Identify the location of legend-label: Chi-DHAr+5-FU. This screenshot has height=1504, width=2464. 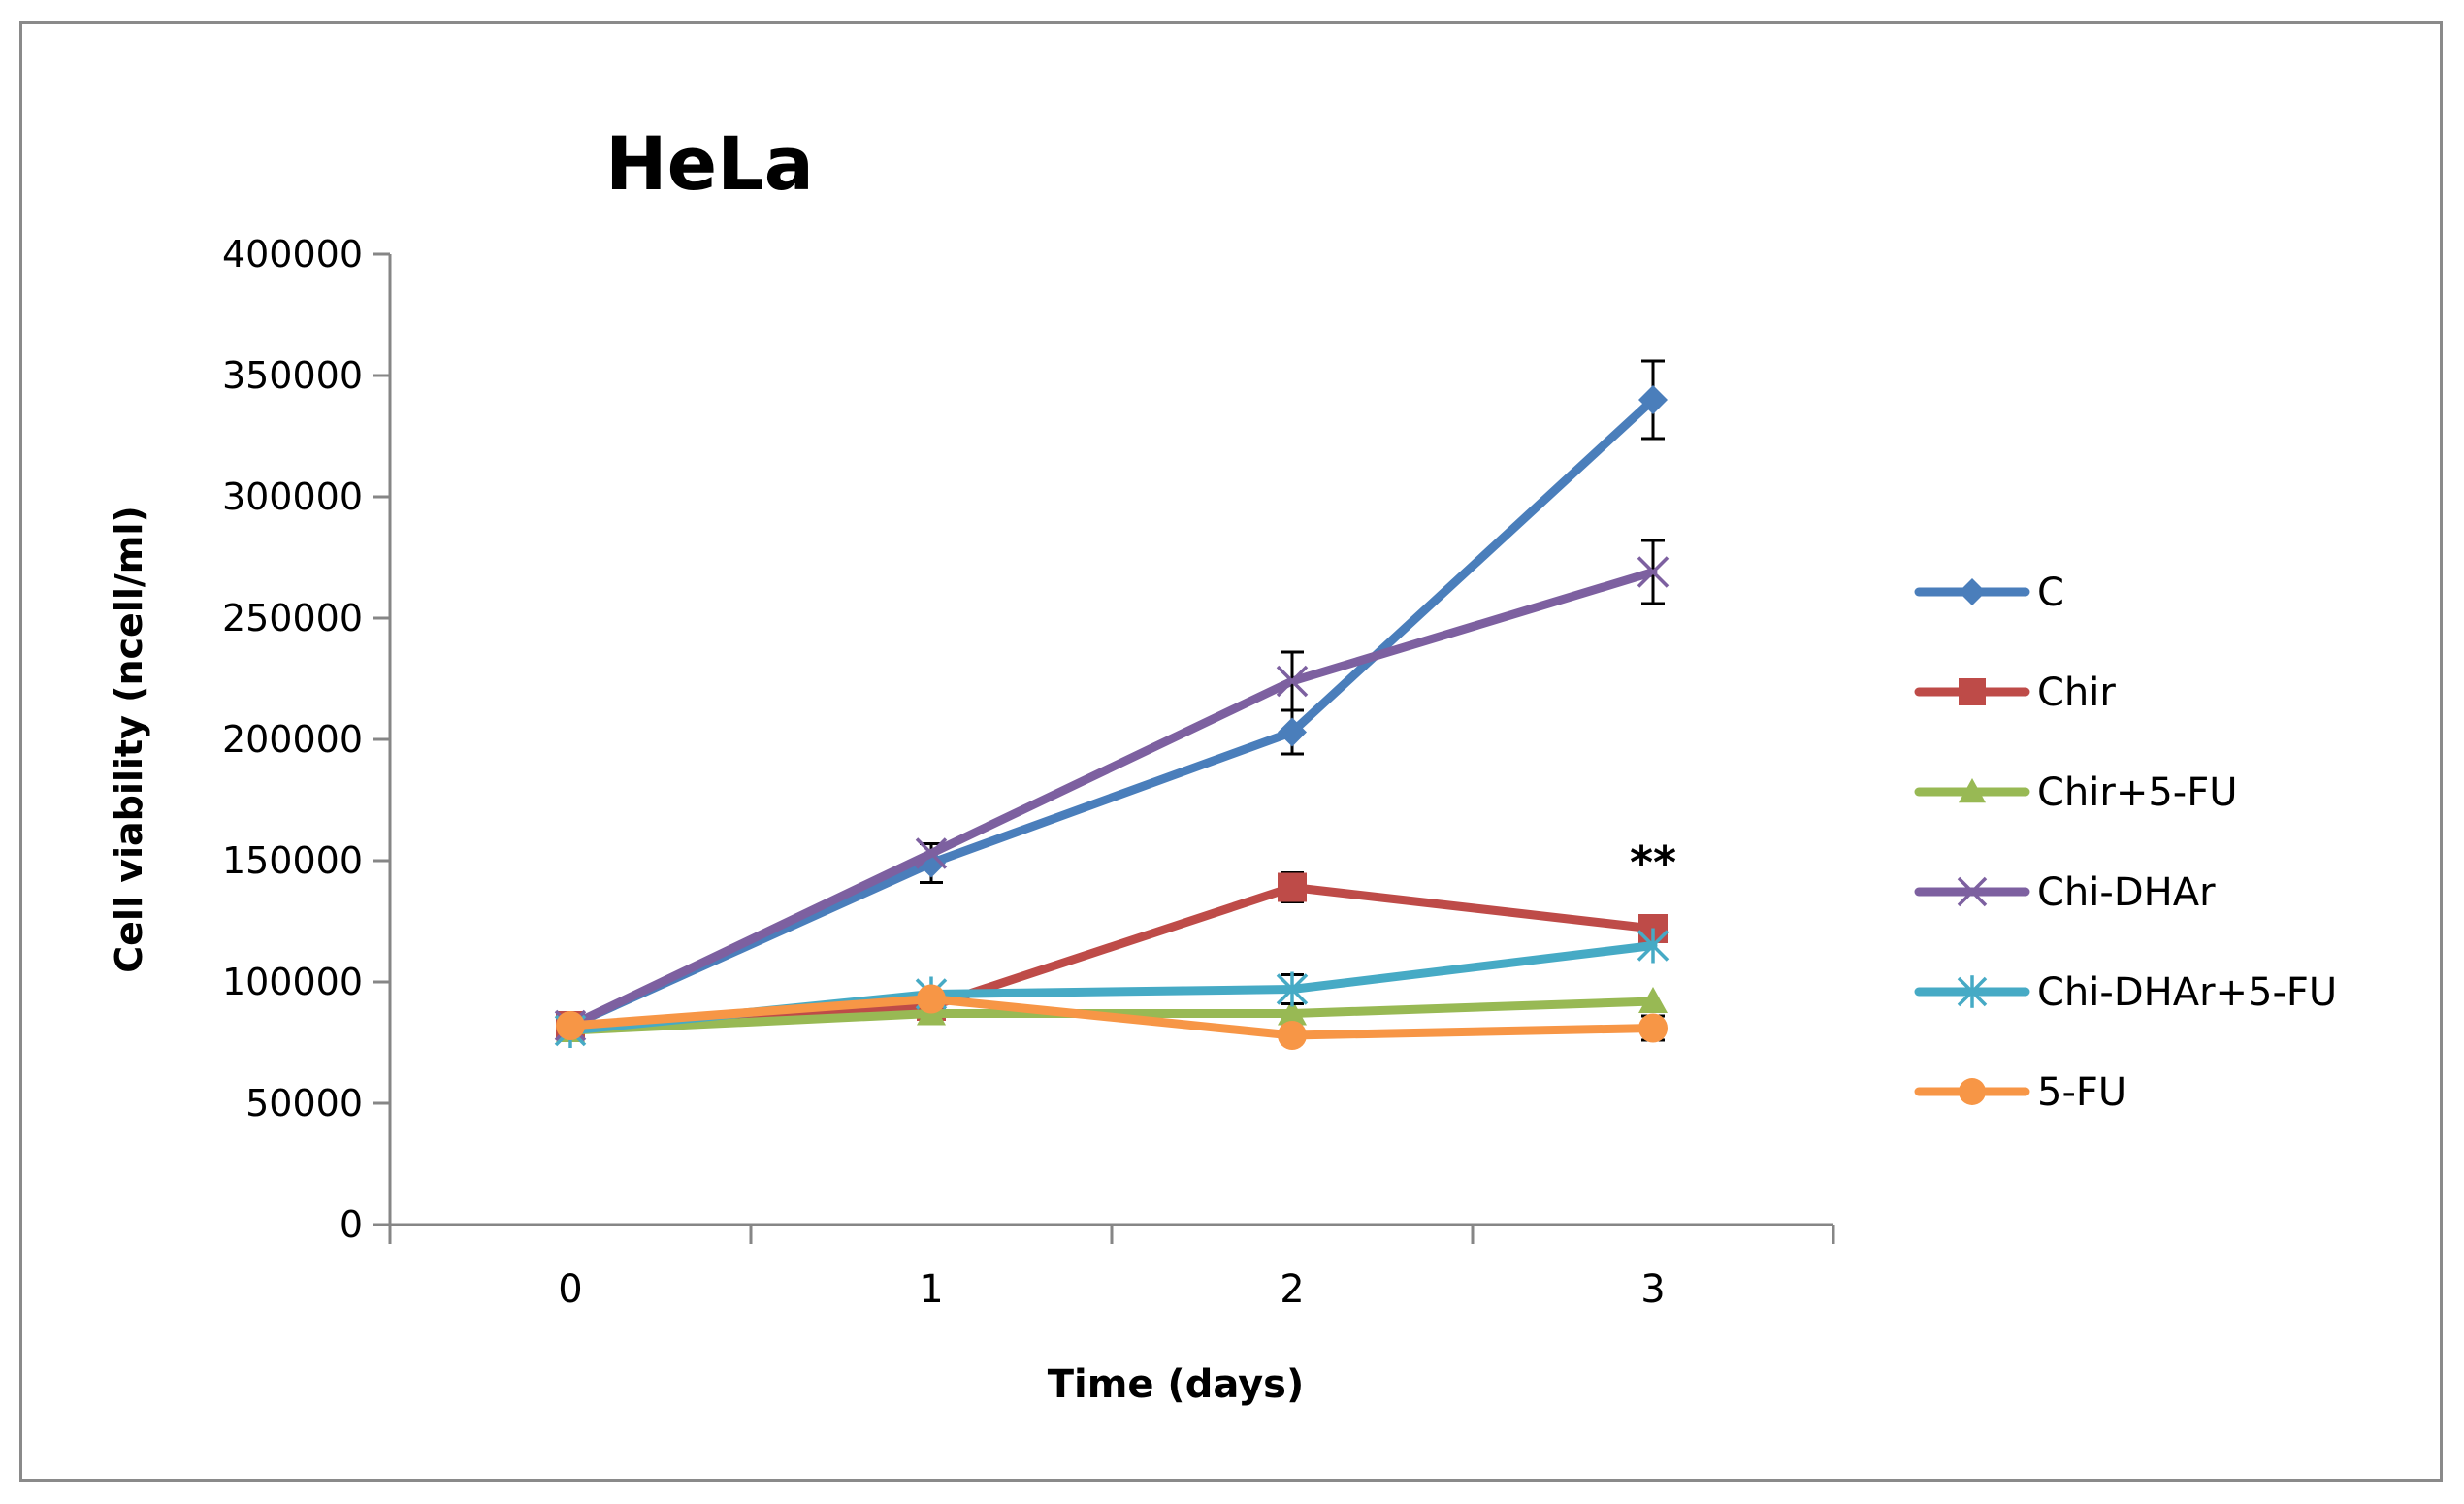
(2187, 993).